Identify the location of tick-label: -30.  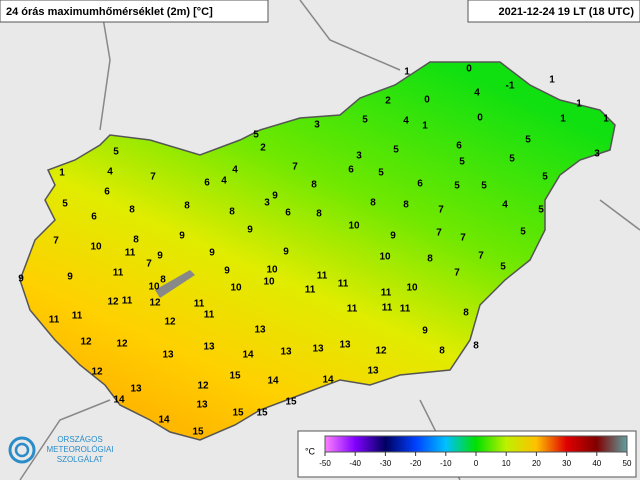
(386, 463).